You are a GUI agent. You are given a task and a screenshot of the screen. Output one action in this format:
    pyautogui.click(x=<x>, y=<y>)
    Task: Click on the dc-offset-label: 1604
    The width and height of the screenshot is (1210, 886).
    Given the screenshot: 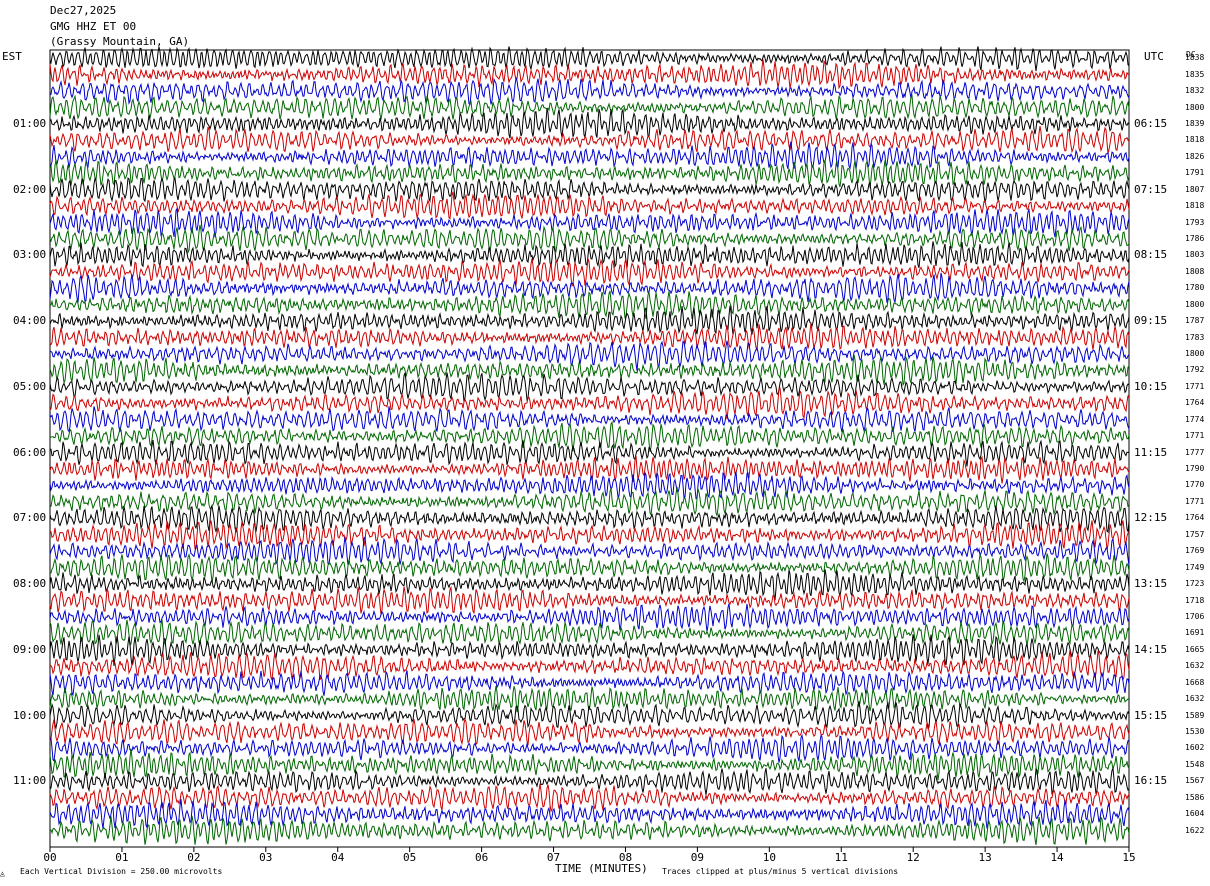 What is the action you would take?
    pyautogui.click(x=1195, y=814)
    